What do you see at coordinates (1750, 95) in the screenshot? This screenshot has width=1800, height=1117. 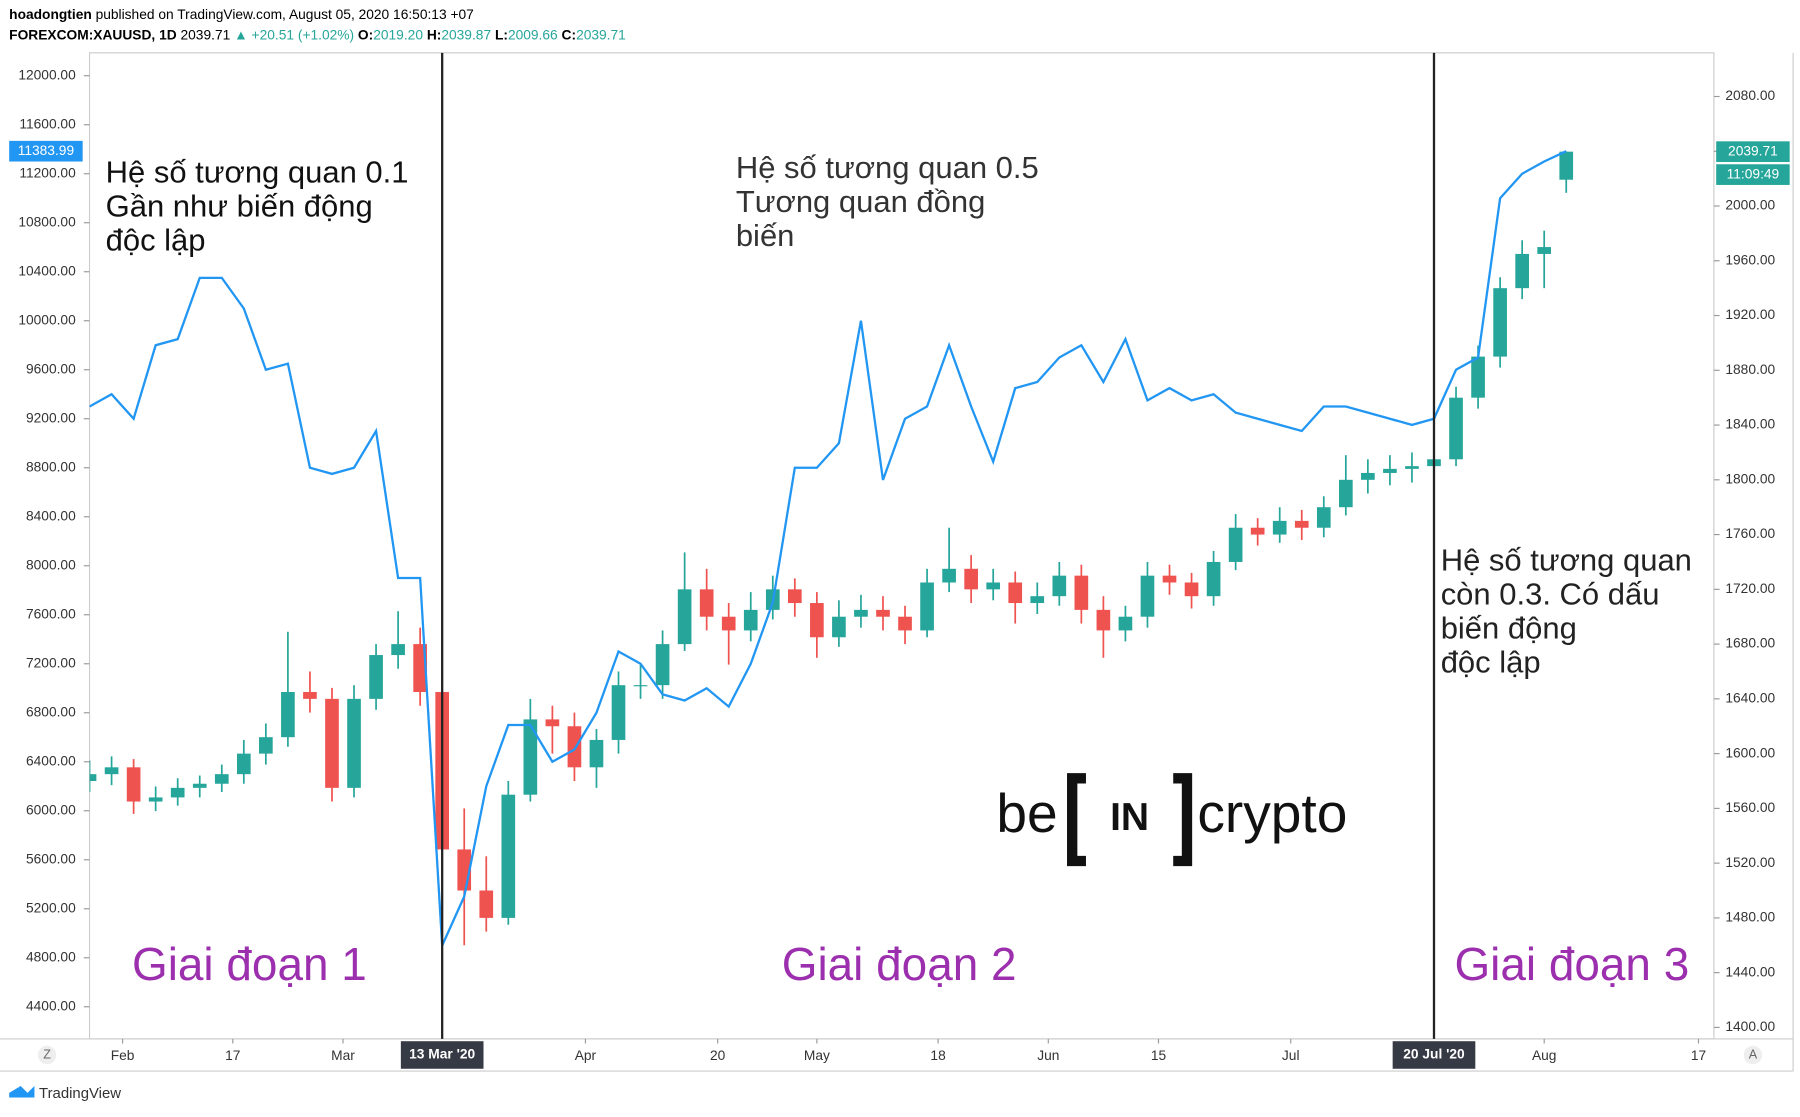 I see `y-tick-label: 2080.00` at bounding box center [1750, 95].